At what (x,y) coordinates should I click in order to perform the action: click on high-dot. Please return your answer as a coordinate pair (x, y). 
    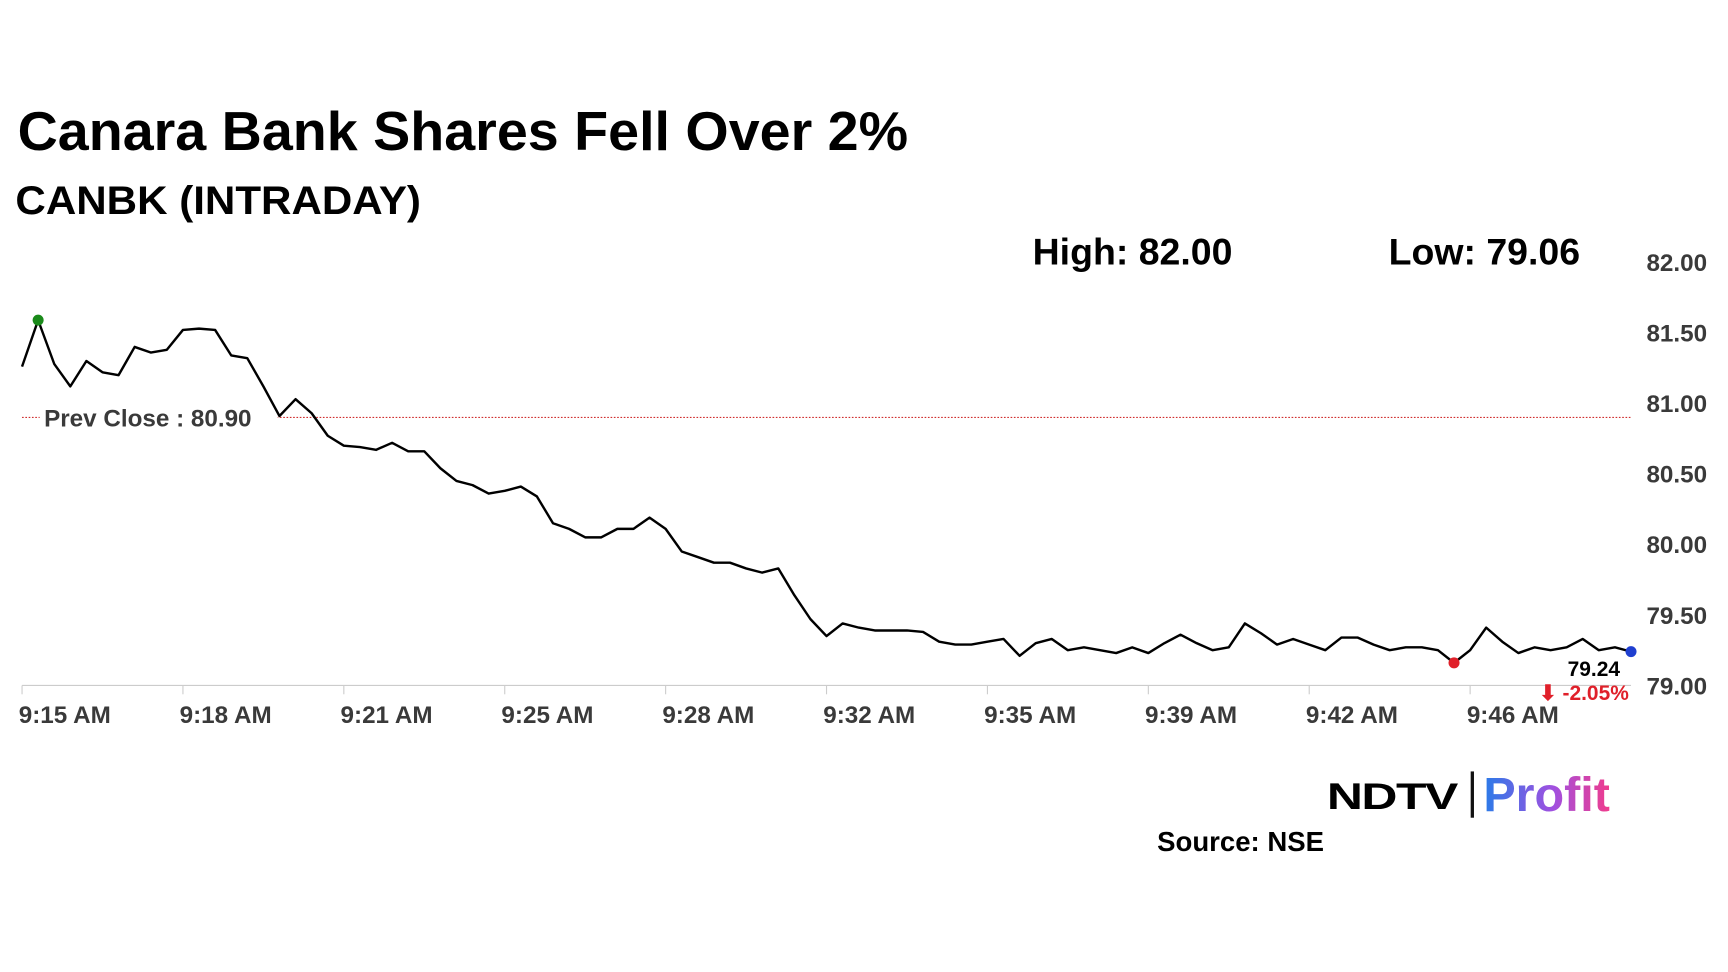
    Looking at the image, I should click on (38, 320).